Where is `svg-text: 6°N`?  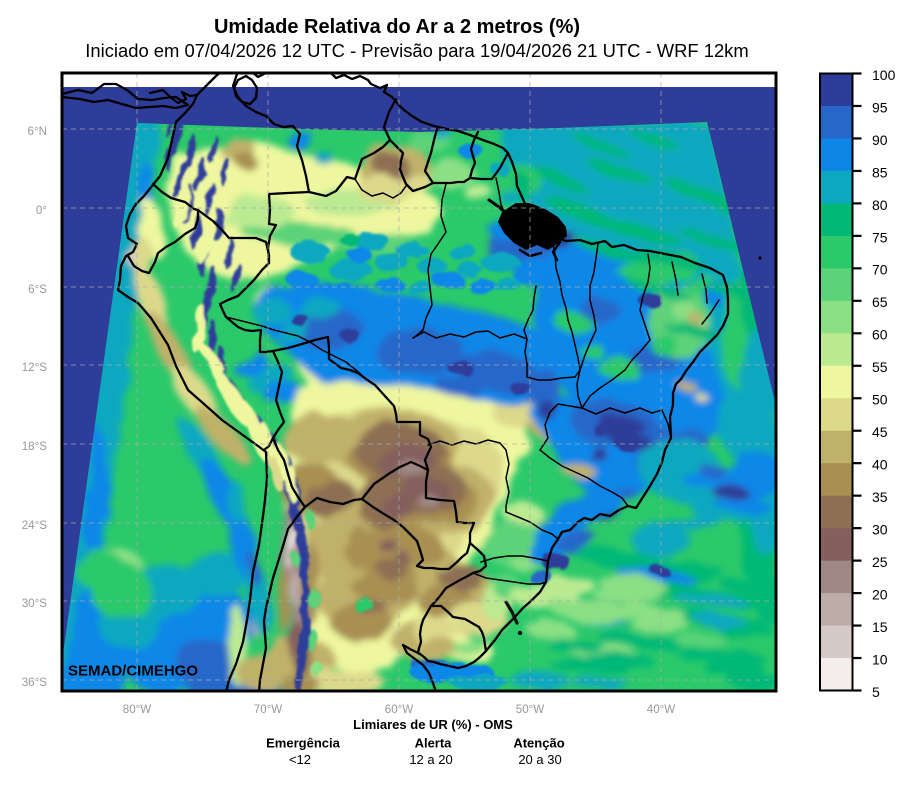 svg-text: 6°N is located at coordinates (37, 131).